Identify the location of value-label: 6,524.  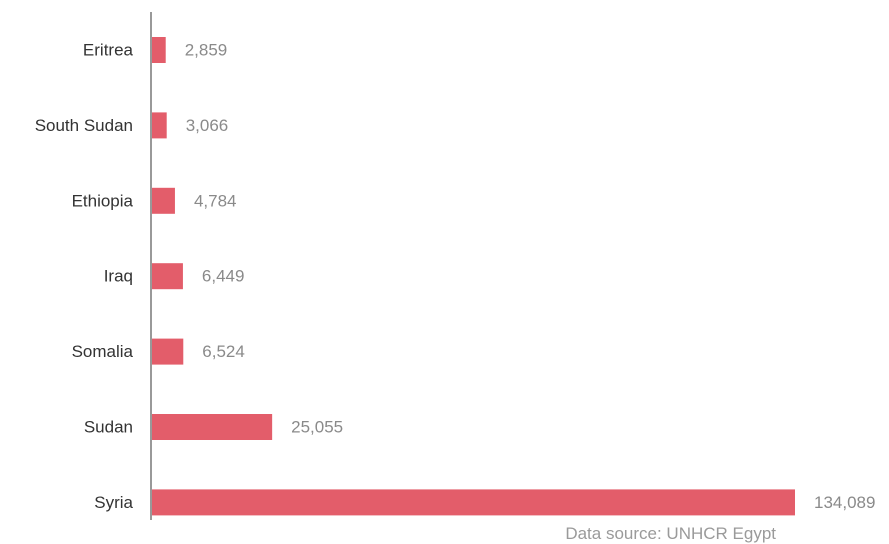
(223, 351).